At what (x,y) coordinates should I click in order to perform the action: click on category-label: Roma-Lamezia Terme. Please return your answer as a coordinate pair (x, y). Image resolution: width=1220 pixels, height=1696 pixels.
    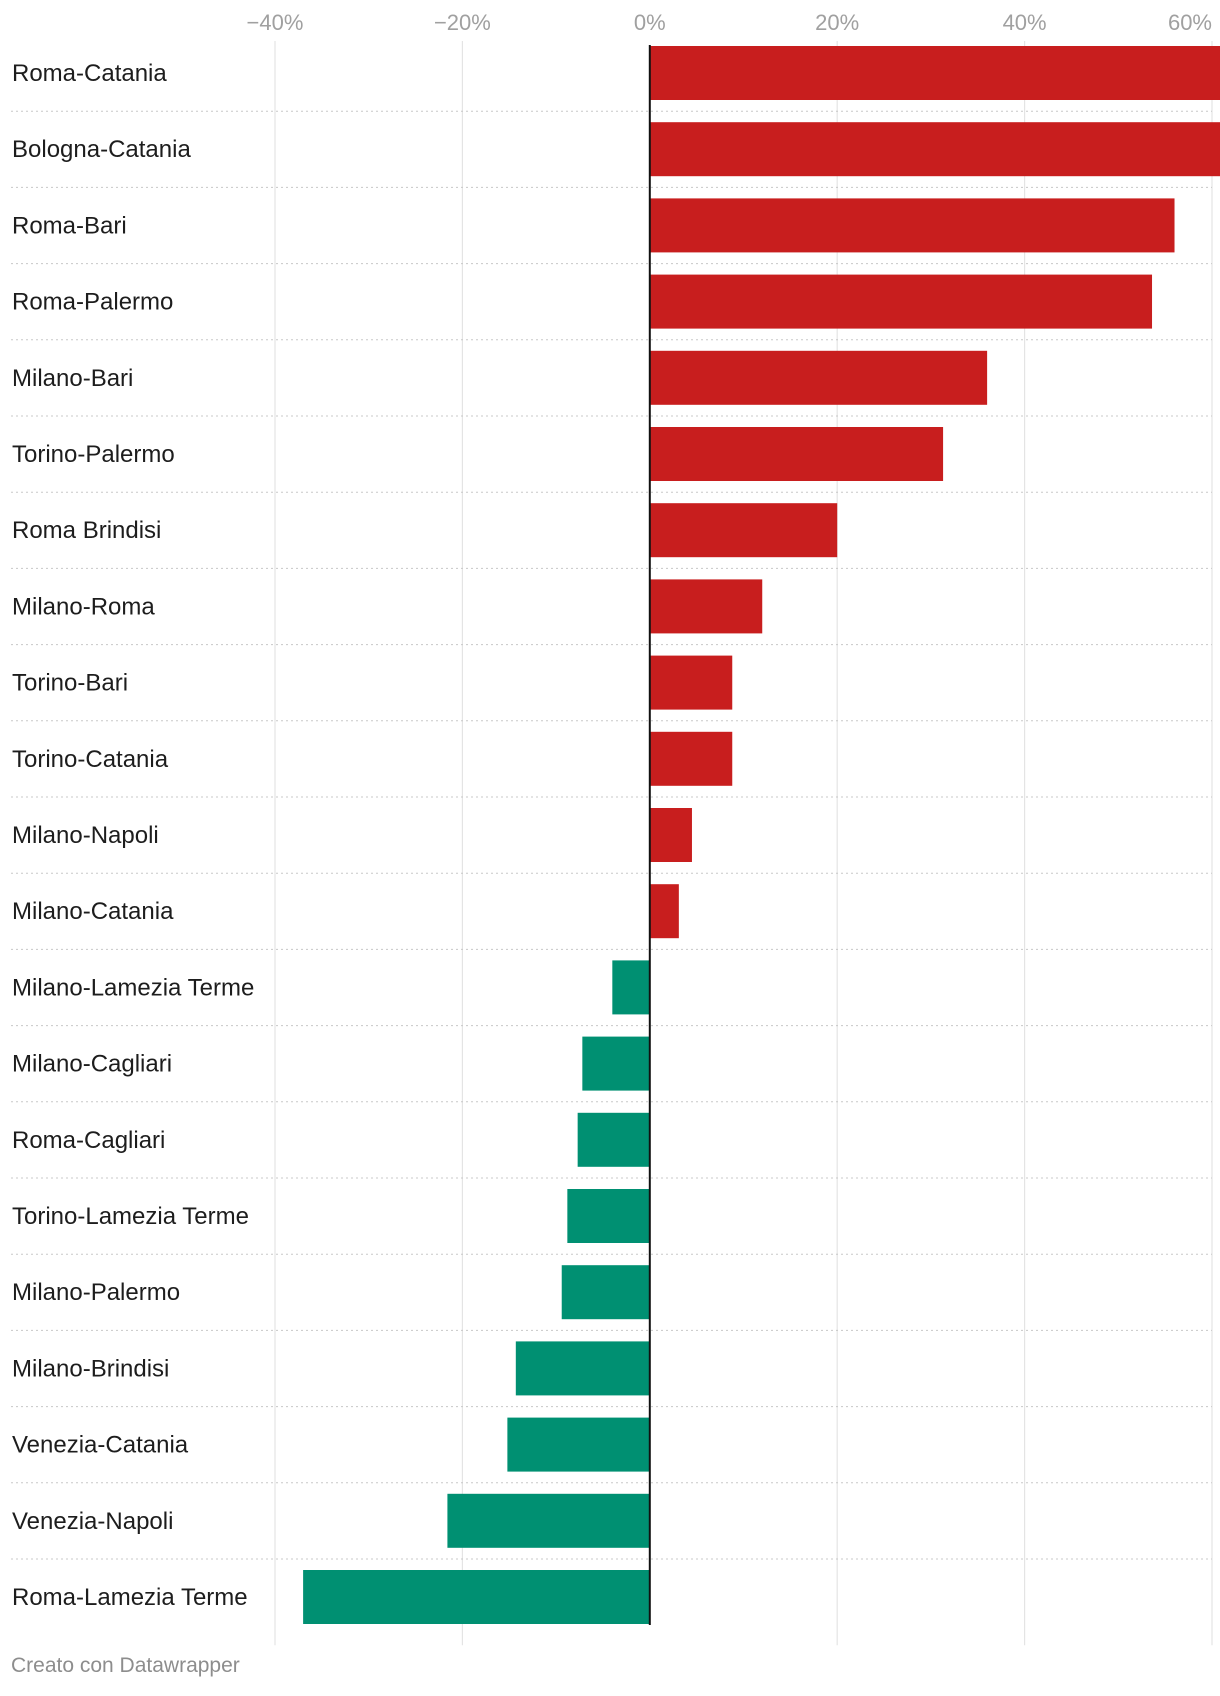
    Looking at the image, I should click on (130, 1597).